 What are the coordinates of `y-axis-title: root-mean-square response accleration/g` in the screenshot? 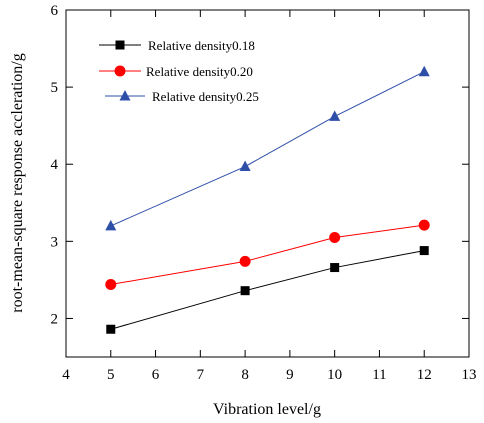 It's located at (17, 182).